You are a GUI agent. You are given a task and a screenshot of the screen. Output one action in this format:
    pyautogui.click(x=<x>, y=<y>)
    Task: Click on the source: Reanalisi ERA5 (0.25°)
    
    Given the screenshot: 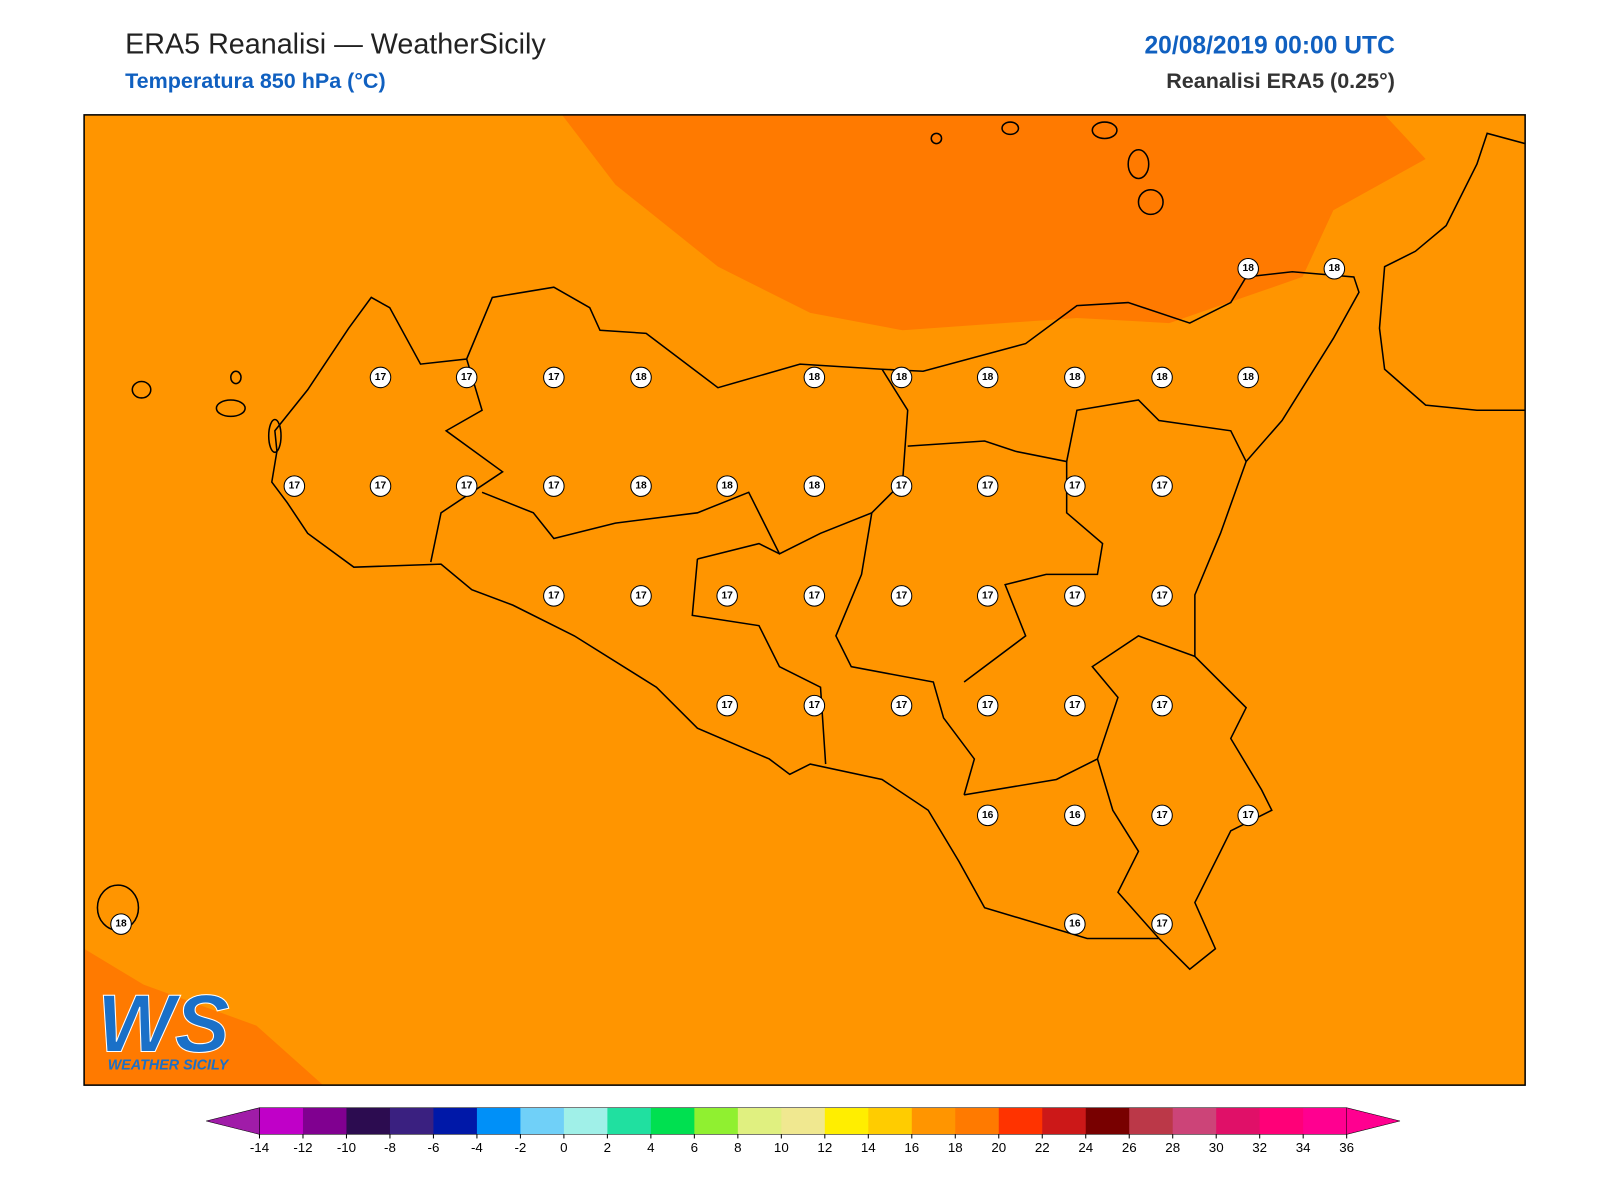 What is the action you would take?
    pyautogui.click(x=1280, y=81)
    